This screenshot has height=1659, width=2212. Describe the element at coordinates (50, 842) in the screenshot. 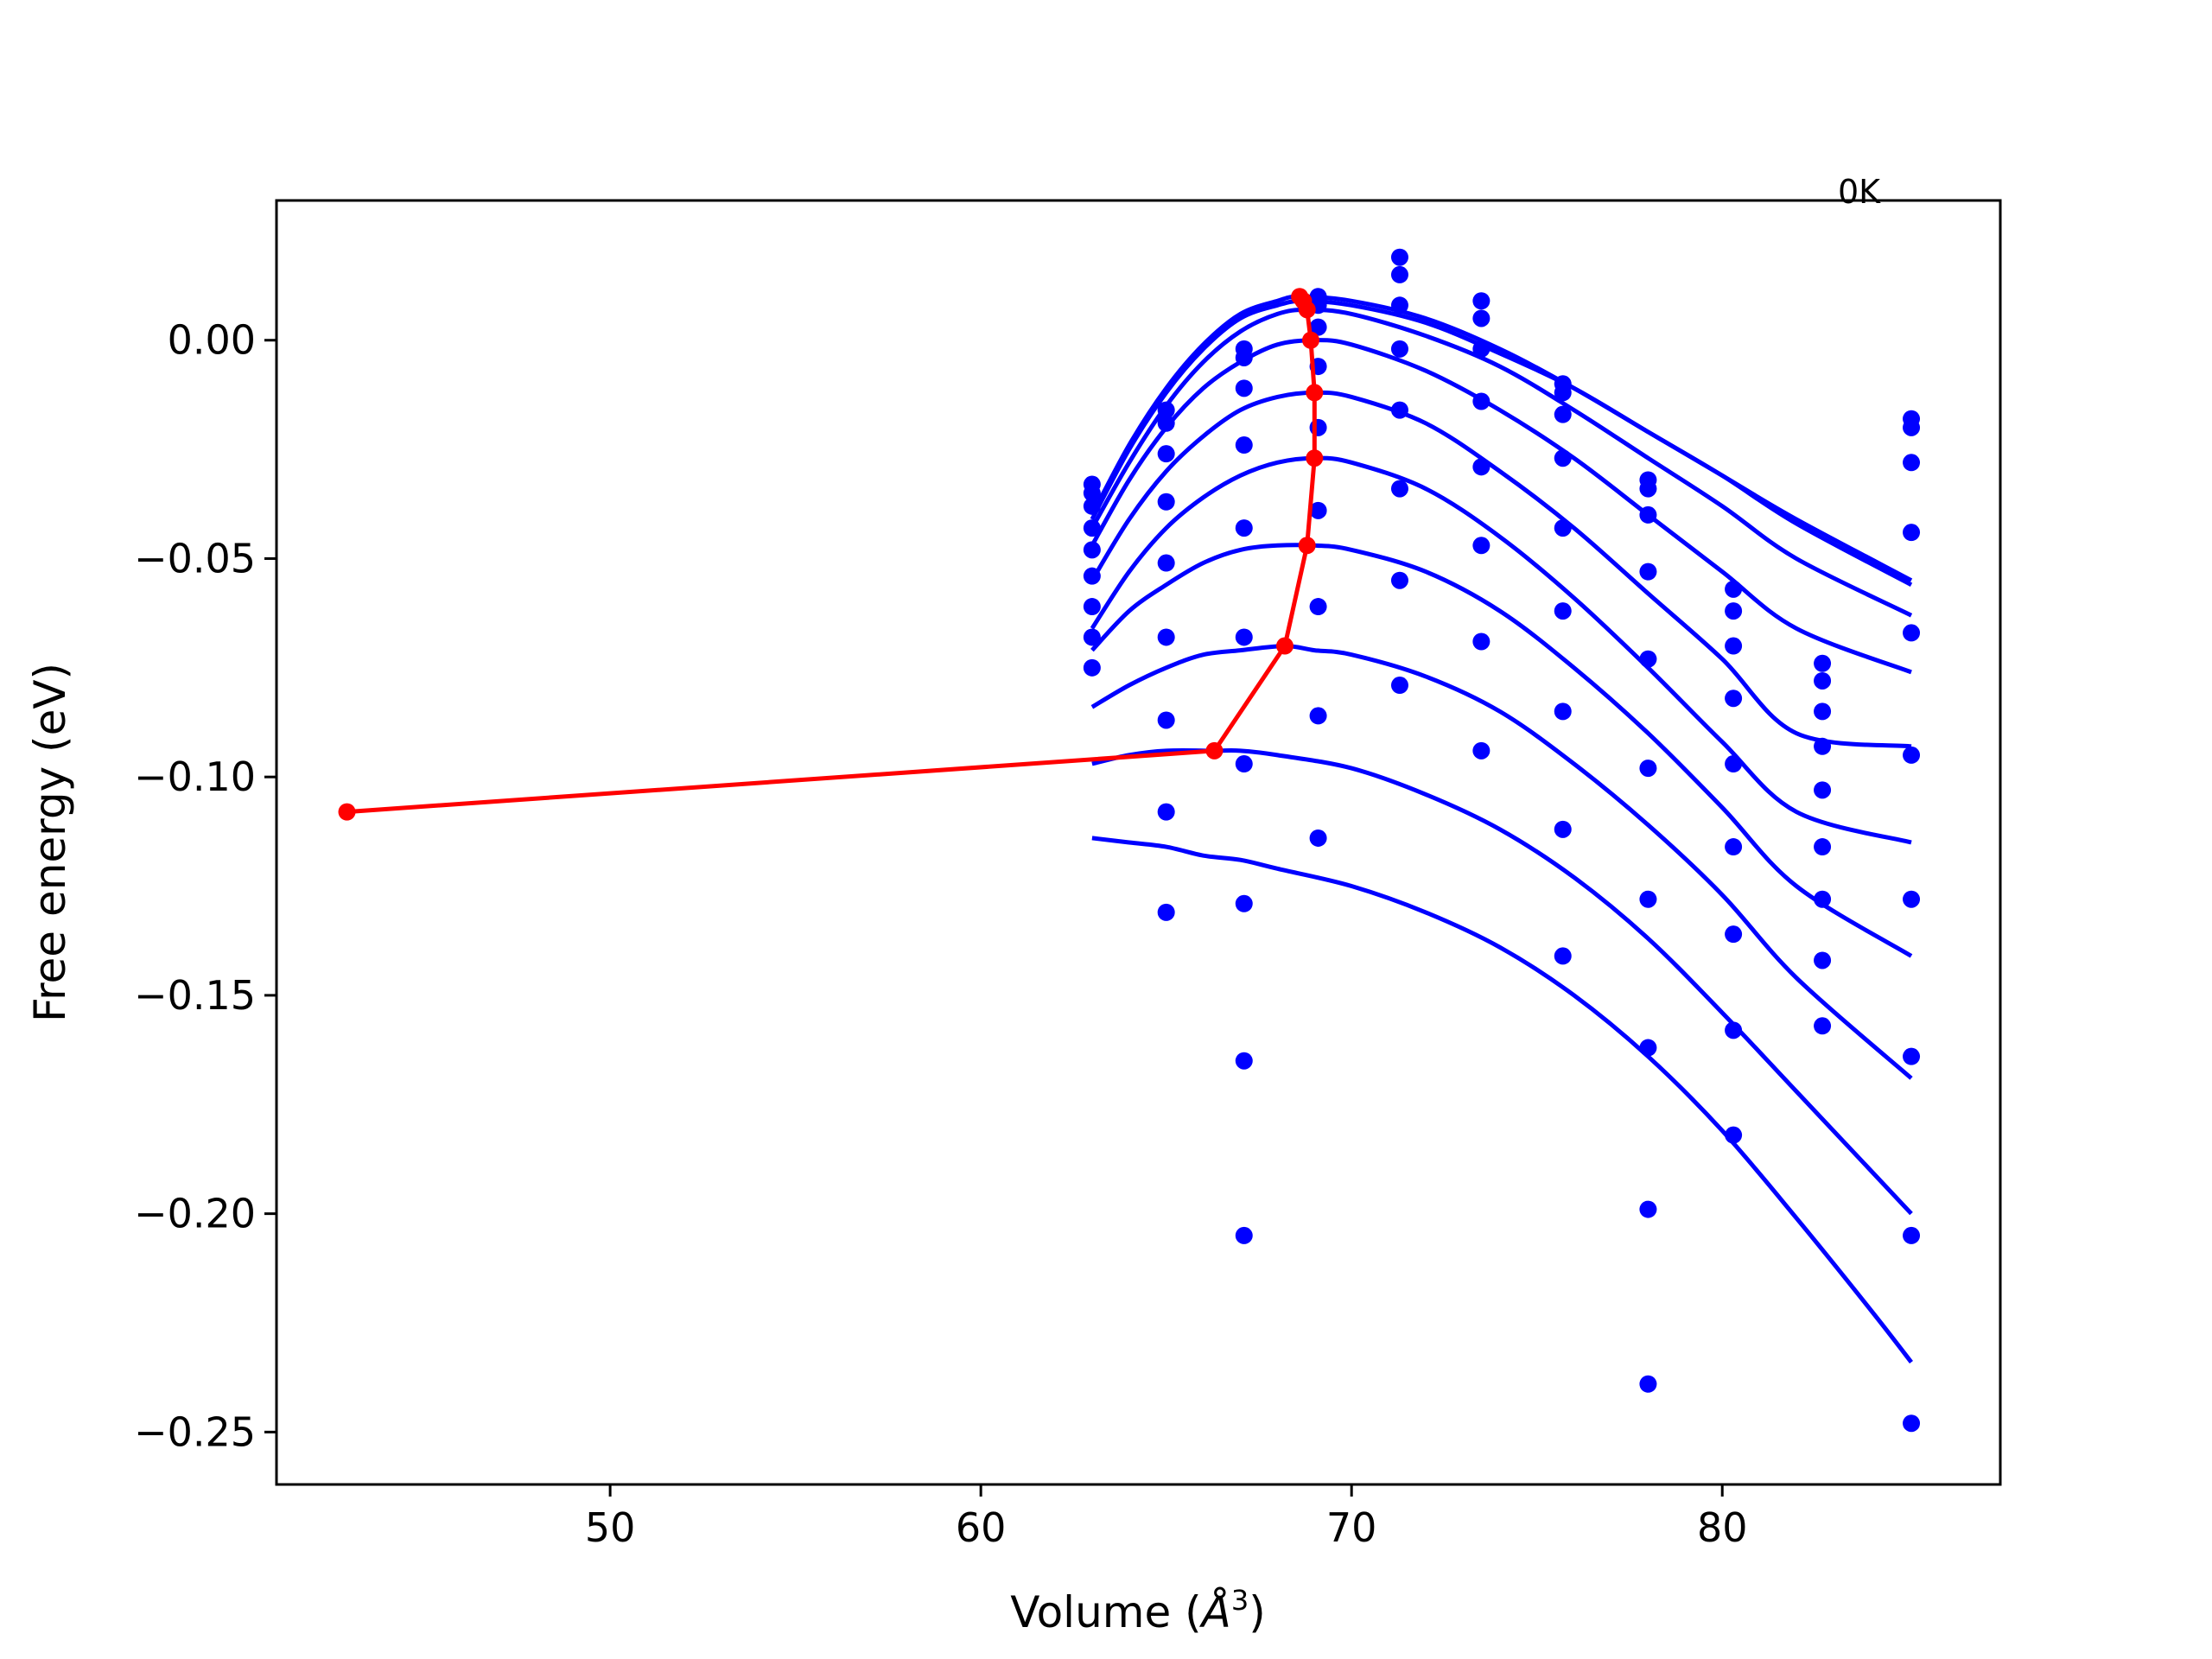

I see `y-axis-label: Free energy (eV)` at that location.